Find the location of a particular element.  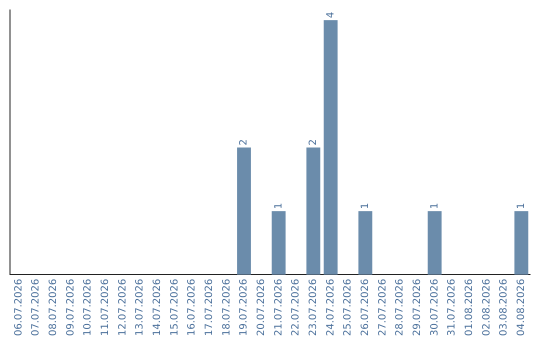

x-tick-label: 04.08.2026 is located at coordinates (521, 307).